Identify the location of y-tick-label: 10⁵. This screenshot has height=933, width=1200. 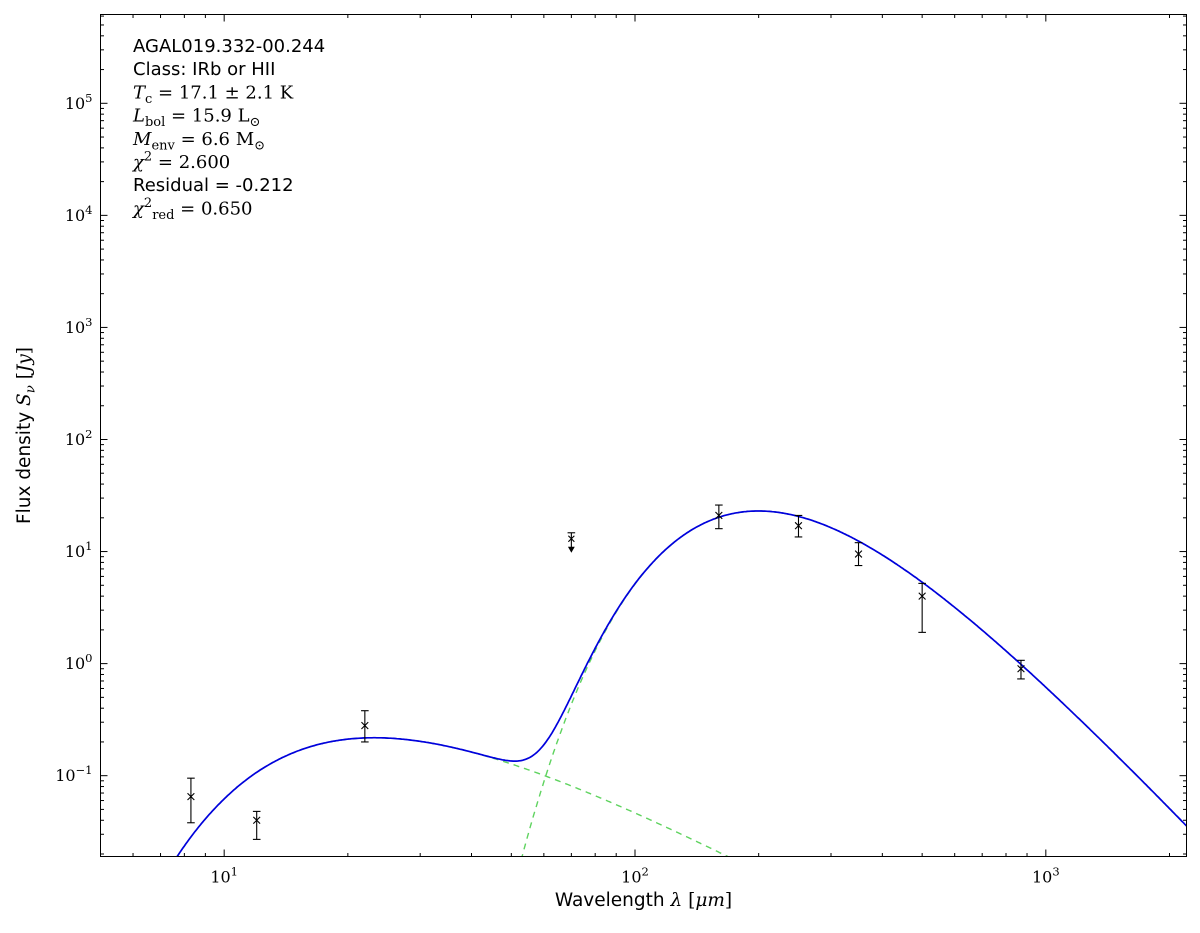
(79, 102).